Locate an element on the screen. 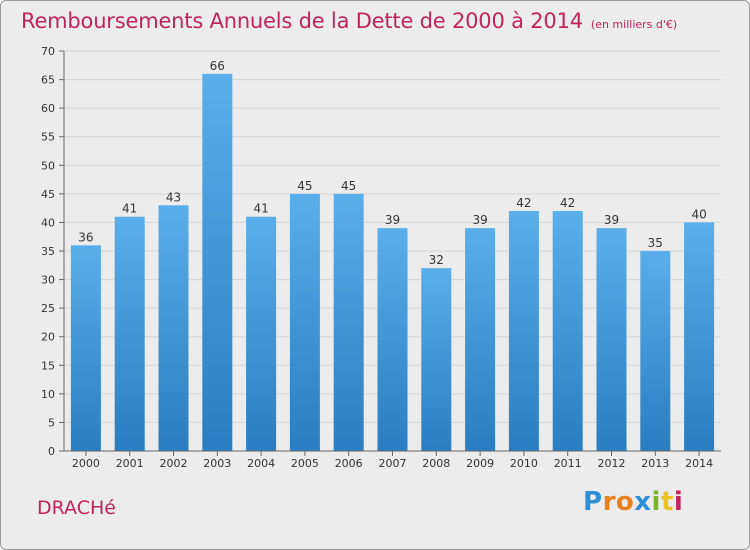 Image resolution: width=750 pixels, height=550 pixels. y-tick-label: 15 is located at coordinates (48, 365).